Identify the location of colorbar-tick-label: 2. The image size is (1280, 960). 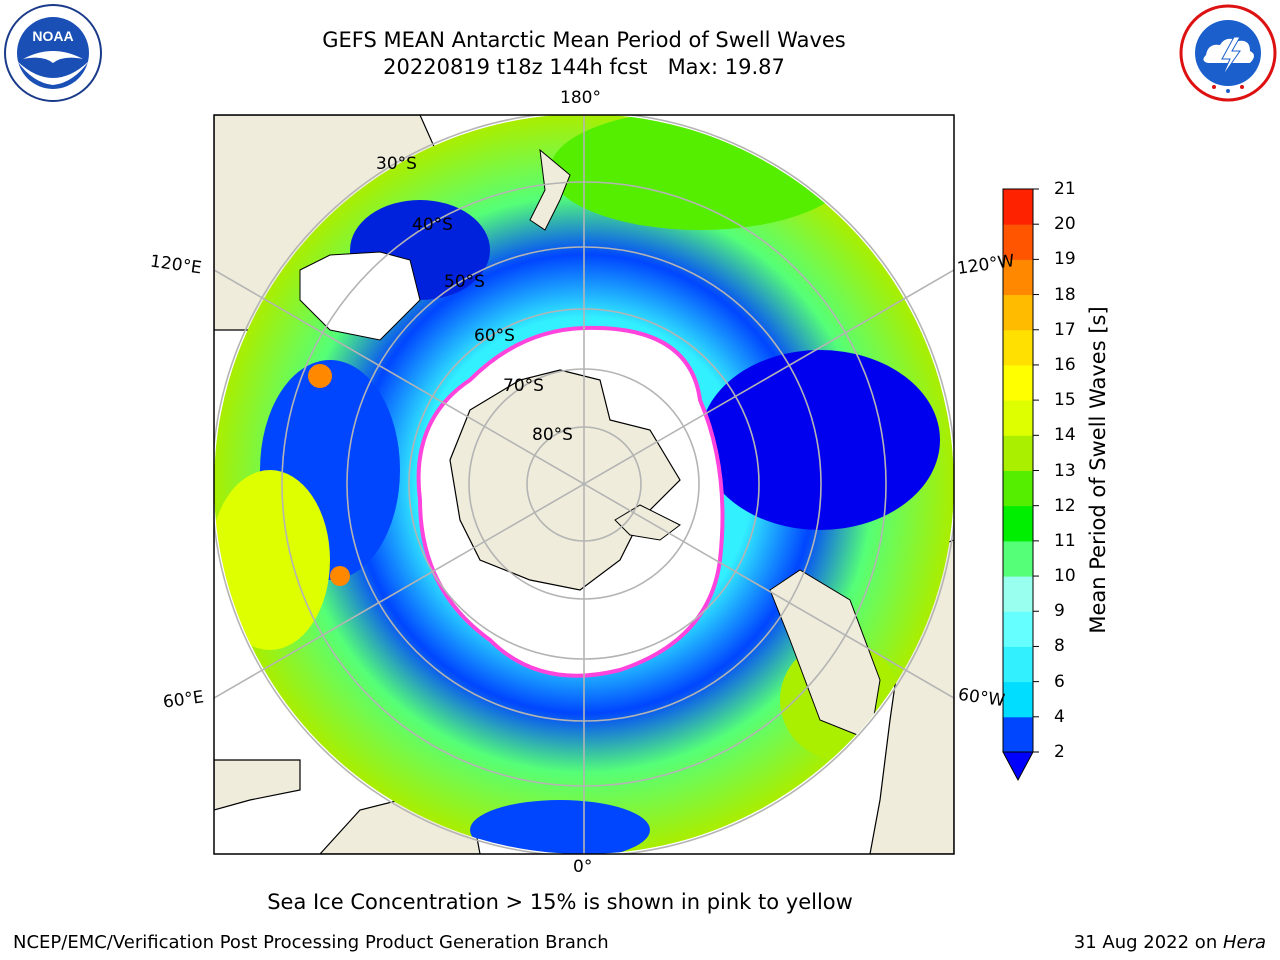
(1059, 752).